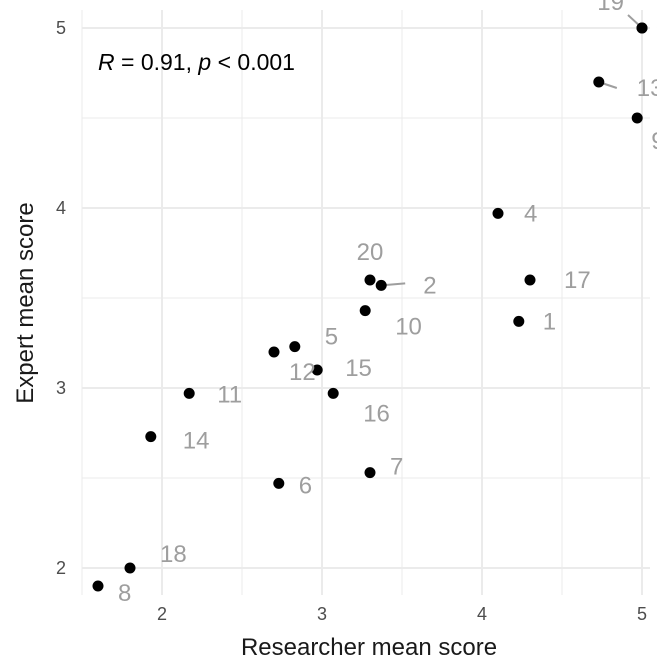  Describe the element at coordinates (654, 141) in the screenshot. I see `point-label: 9` at that location.